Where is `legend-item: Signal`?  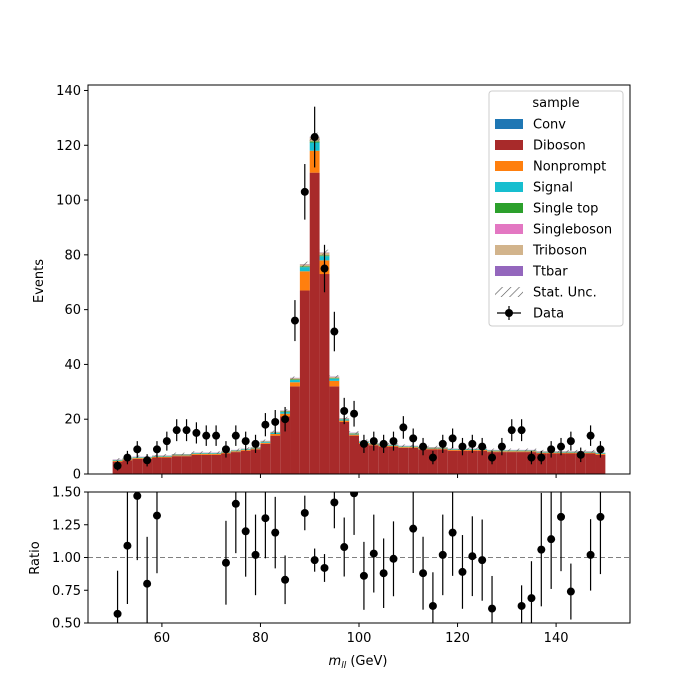 legend-item: Signal is located at coordinates (534, 188).